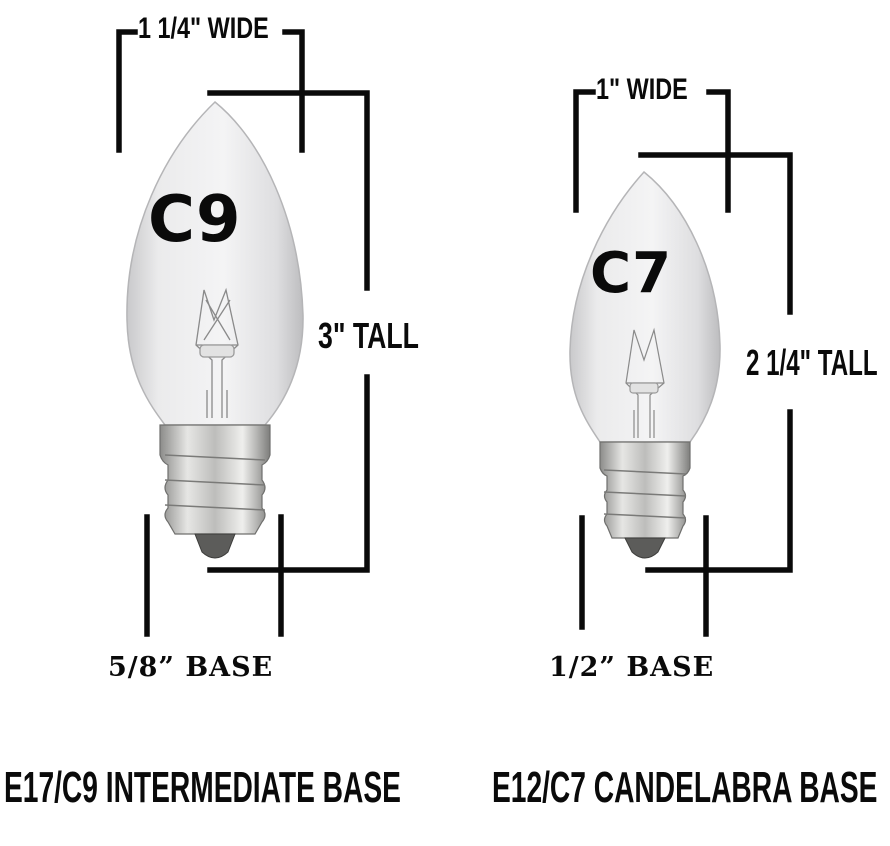 The height and width of the screenshot is (846, 890). What do you see at coordinates (644, 576) in the screenshot?
I see `c7-base-marks` at bounding box center [644, 576].